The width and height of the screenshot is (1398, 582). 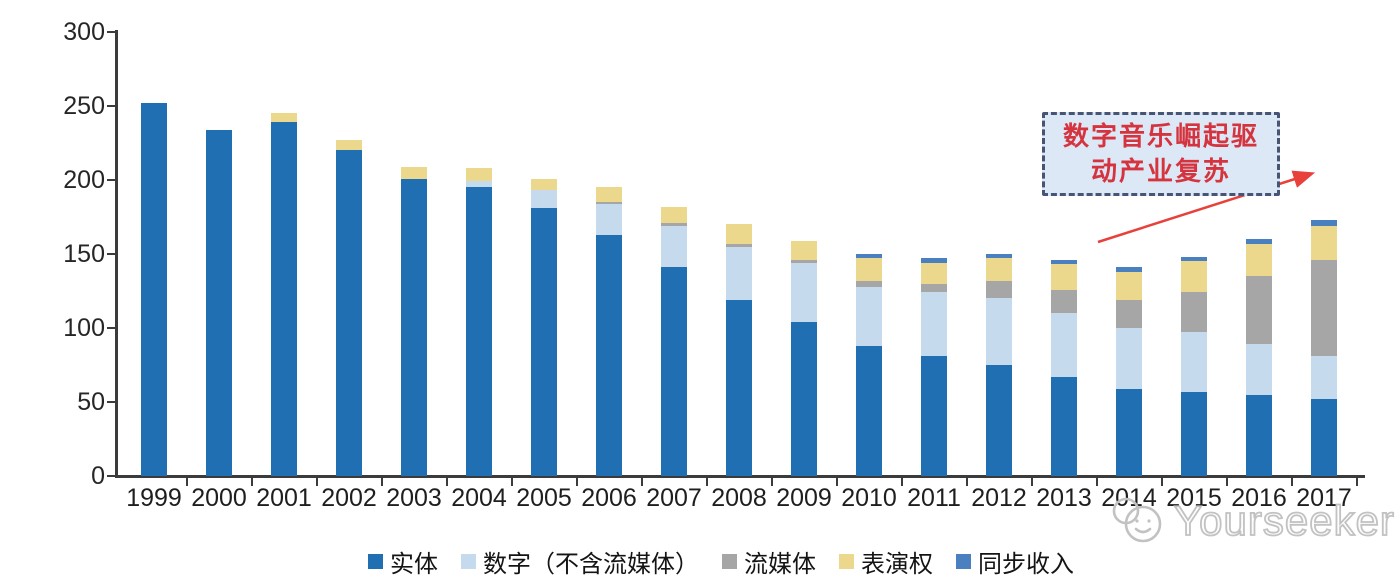 I want to click on x-tick-label: 2001, so click(x=284, y=498).